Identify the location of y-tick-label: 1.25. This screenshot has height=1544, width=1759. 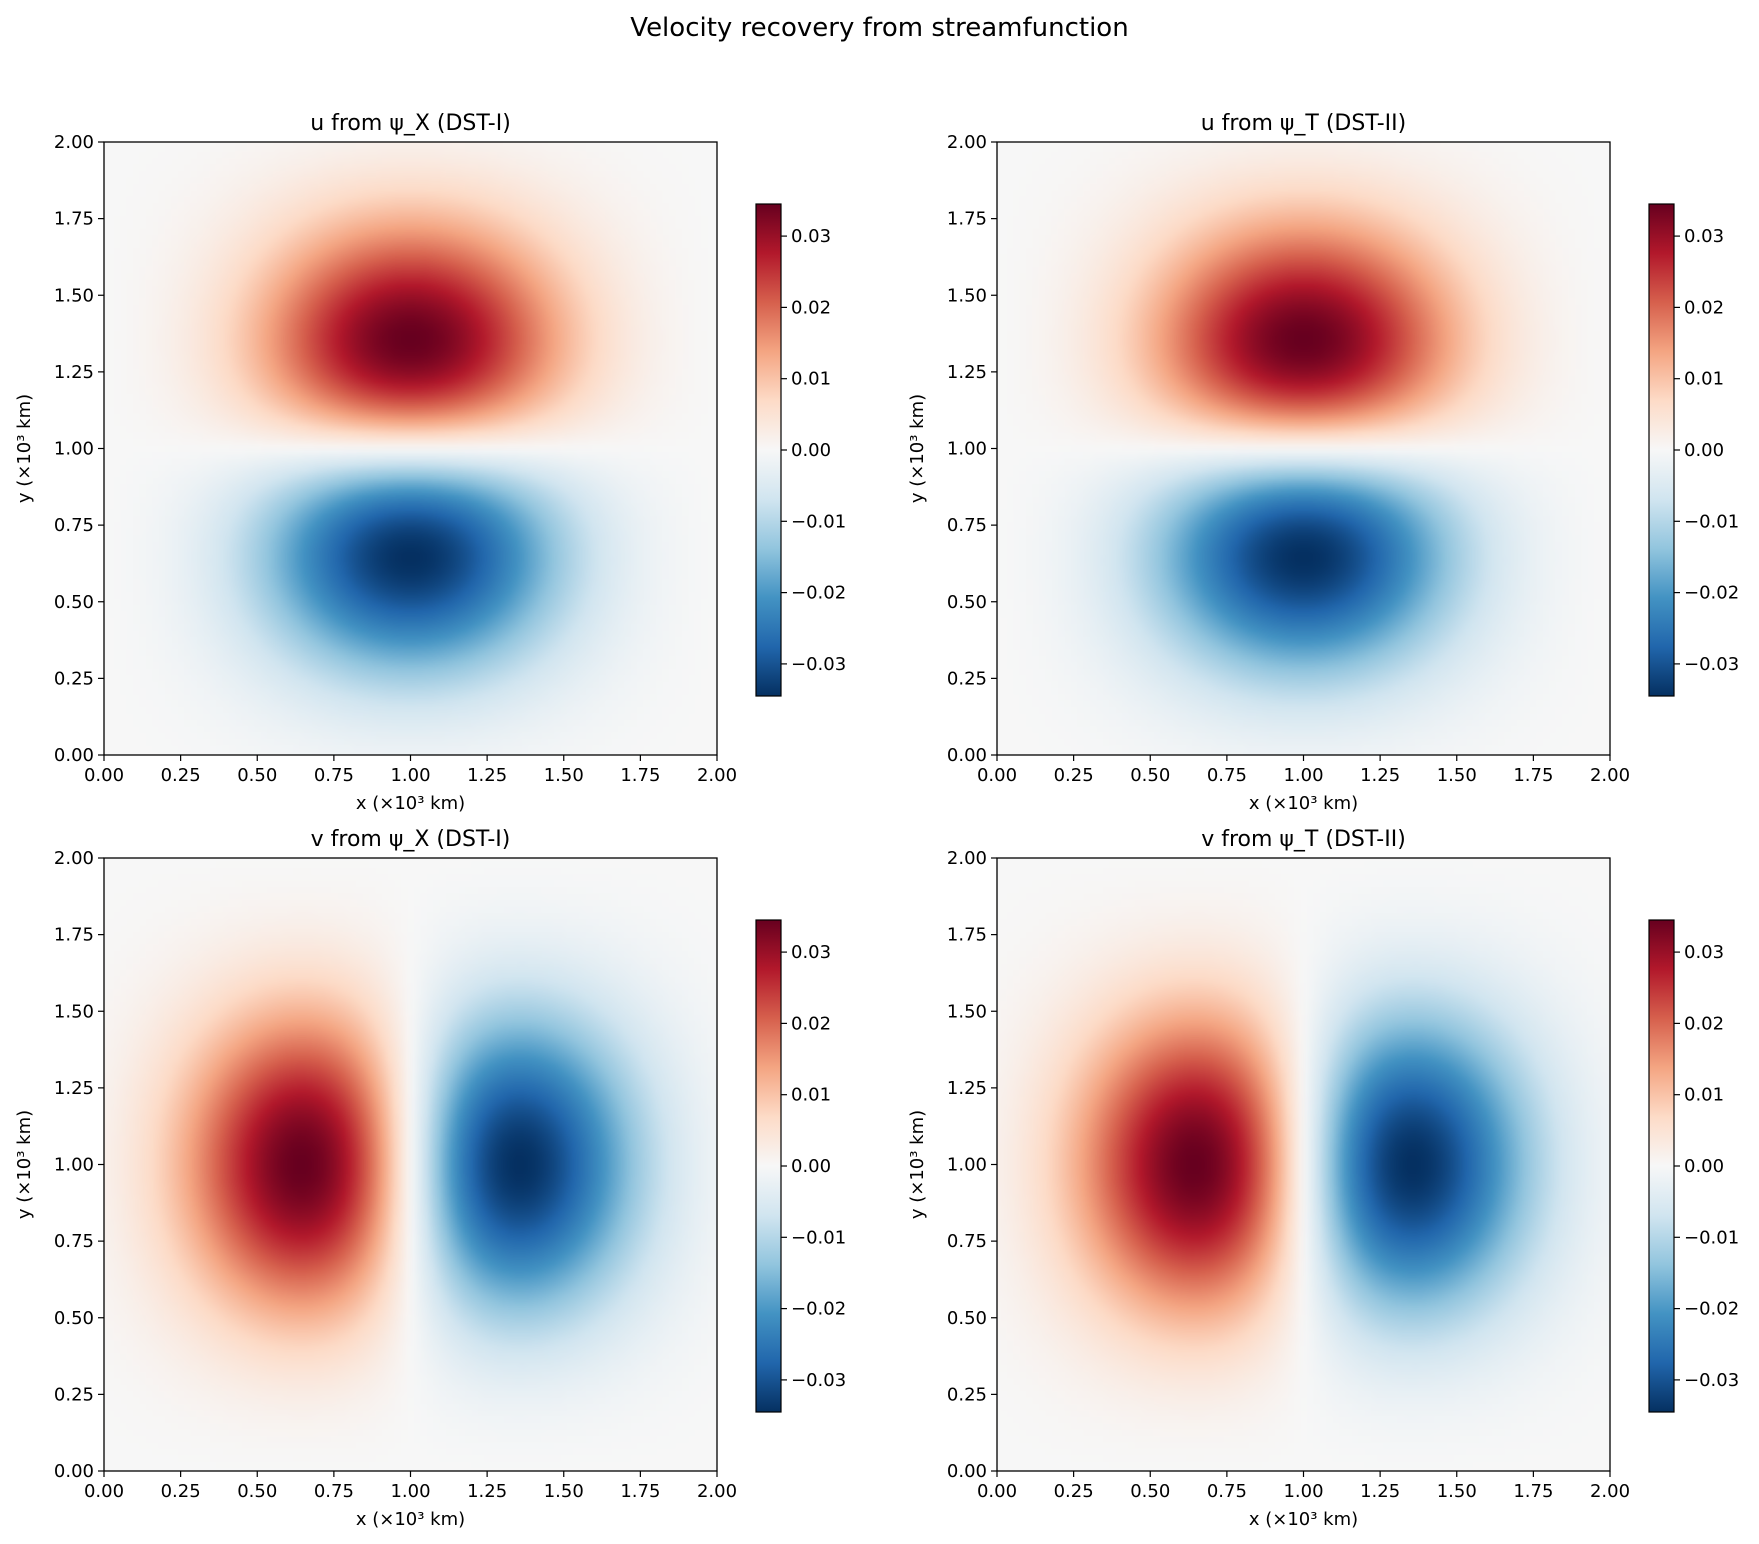
(967, 372).